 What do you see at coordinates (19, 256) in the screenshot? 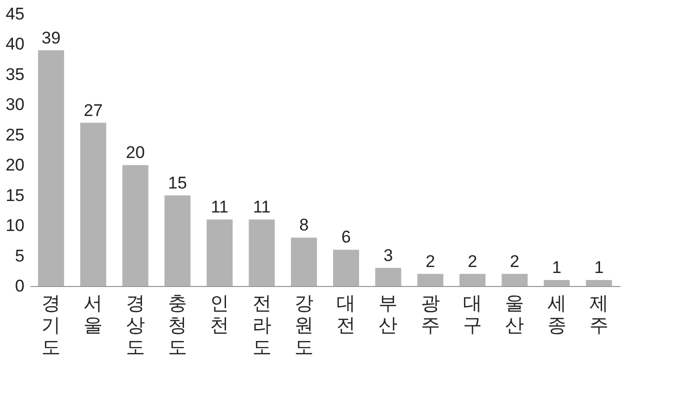
I see `y-tick-label: 5` at bounding box center [19, 256].